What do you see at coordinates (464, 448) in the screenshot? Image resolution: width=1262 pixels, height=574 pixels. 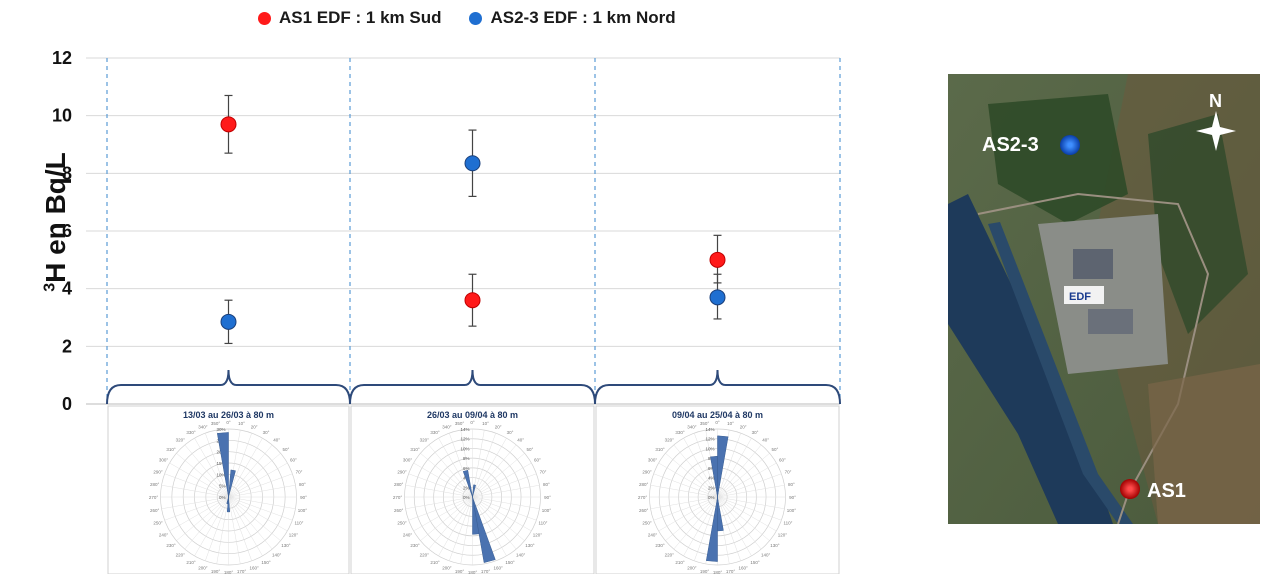 I see `wind-rose-ring-label: 10%` at bounding box center [464, 448].